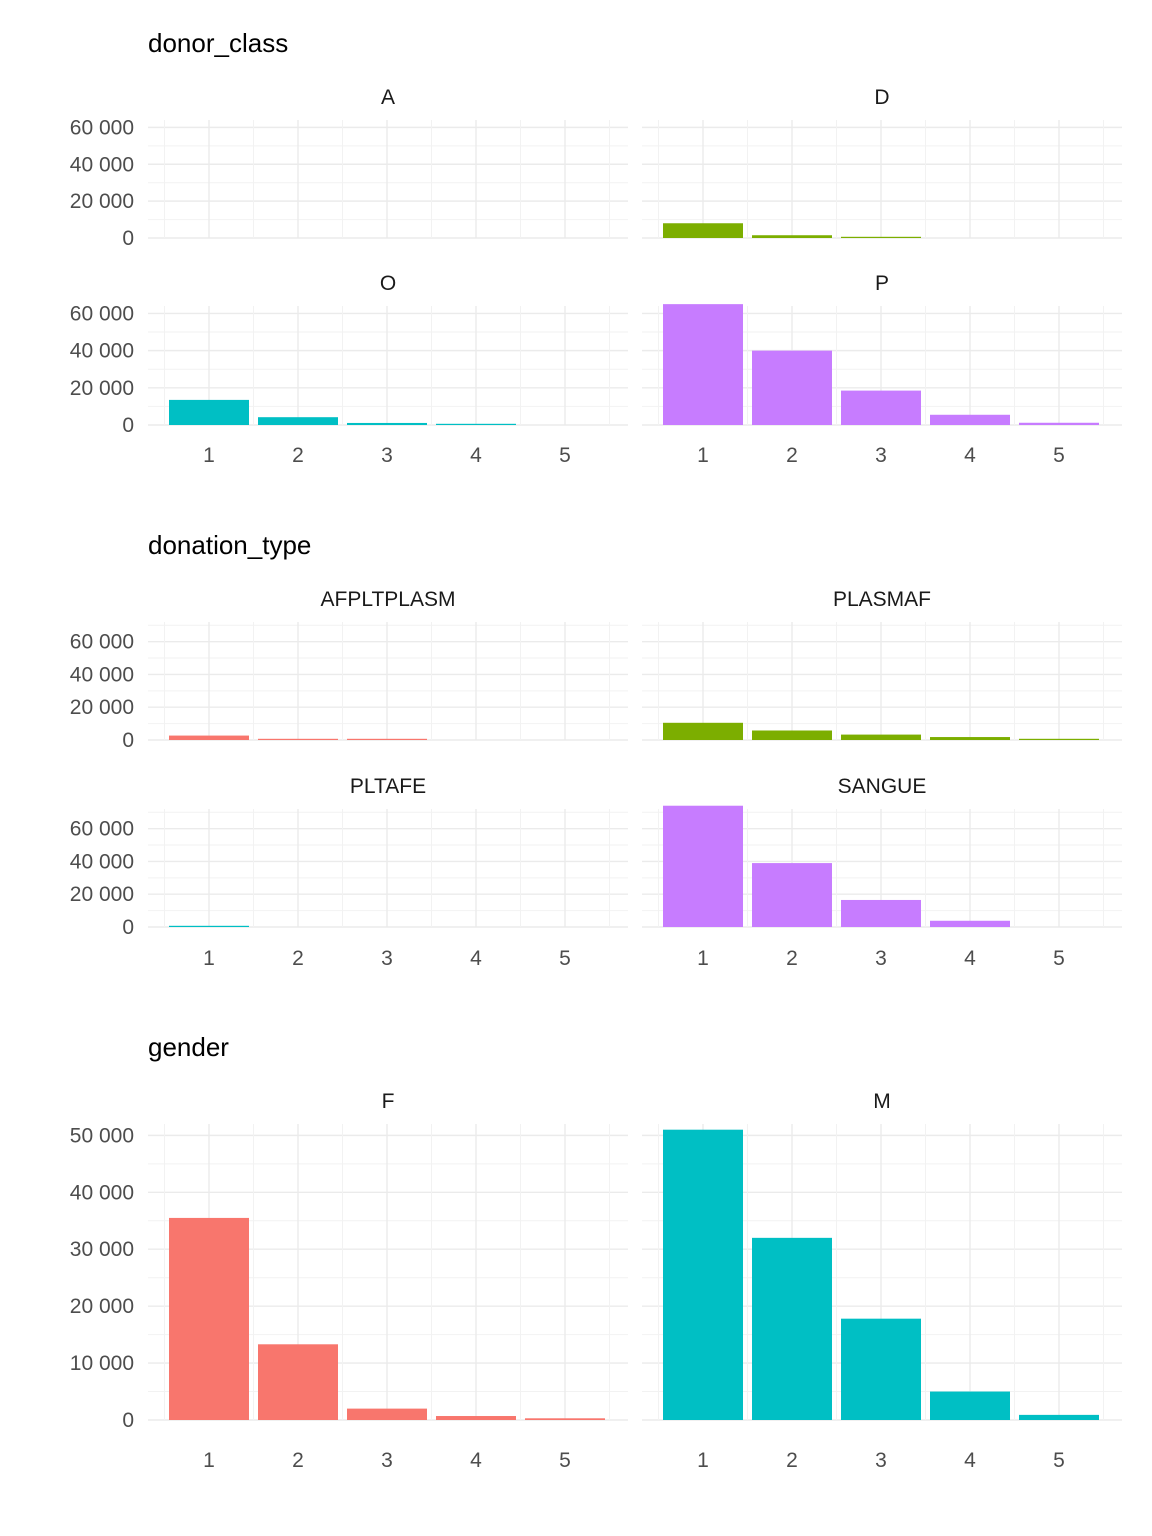 The height and width of the screenshot is (1536, 1152). What do you see at coordinates (881, 97) in the screenshot?
I see `facet-strip-label: D` at bounding box center [881, 97].